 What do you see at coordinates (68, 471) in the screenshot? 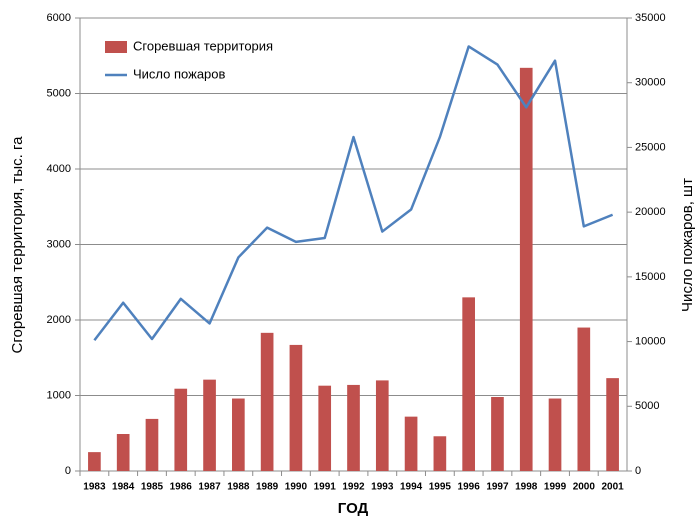
I see `y-tick-label: 0` at bounding box center [68, 471].